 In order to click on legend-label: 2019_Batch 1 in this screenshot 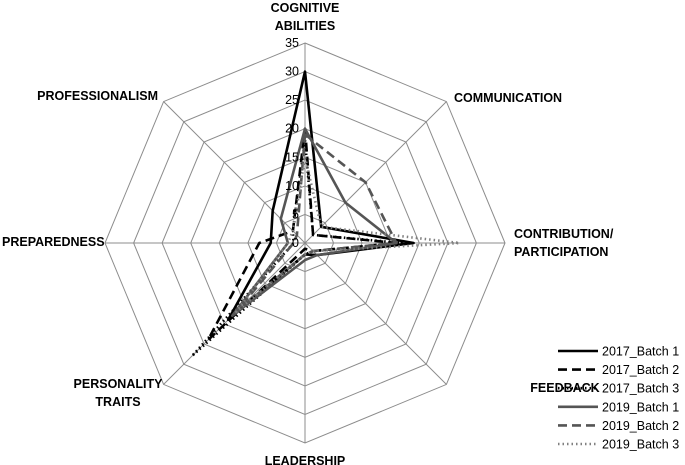, I will do `click(640, 407)`.